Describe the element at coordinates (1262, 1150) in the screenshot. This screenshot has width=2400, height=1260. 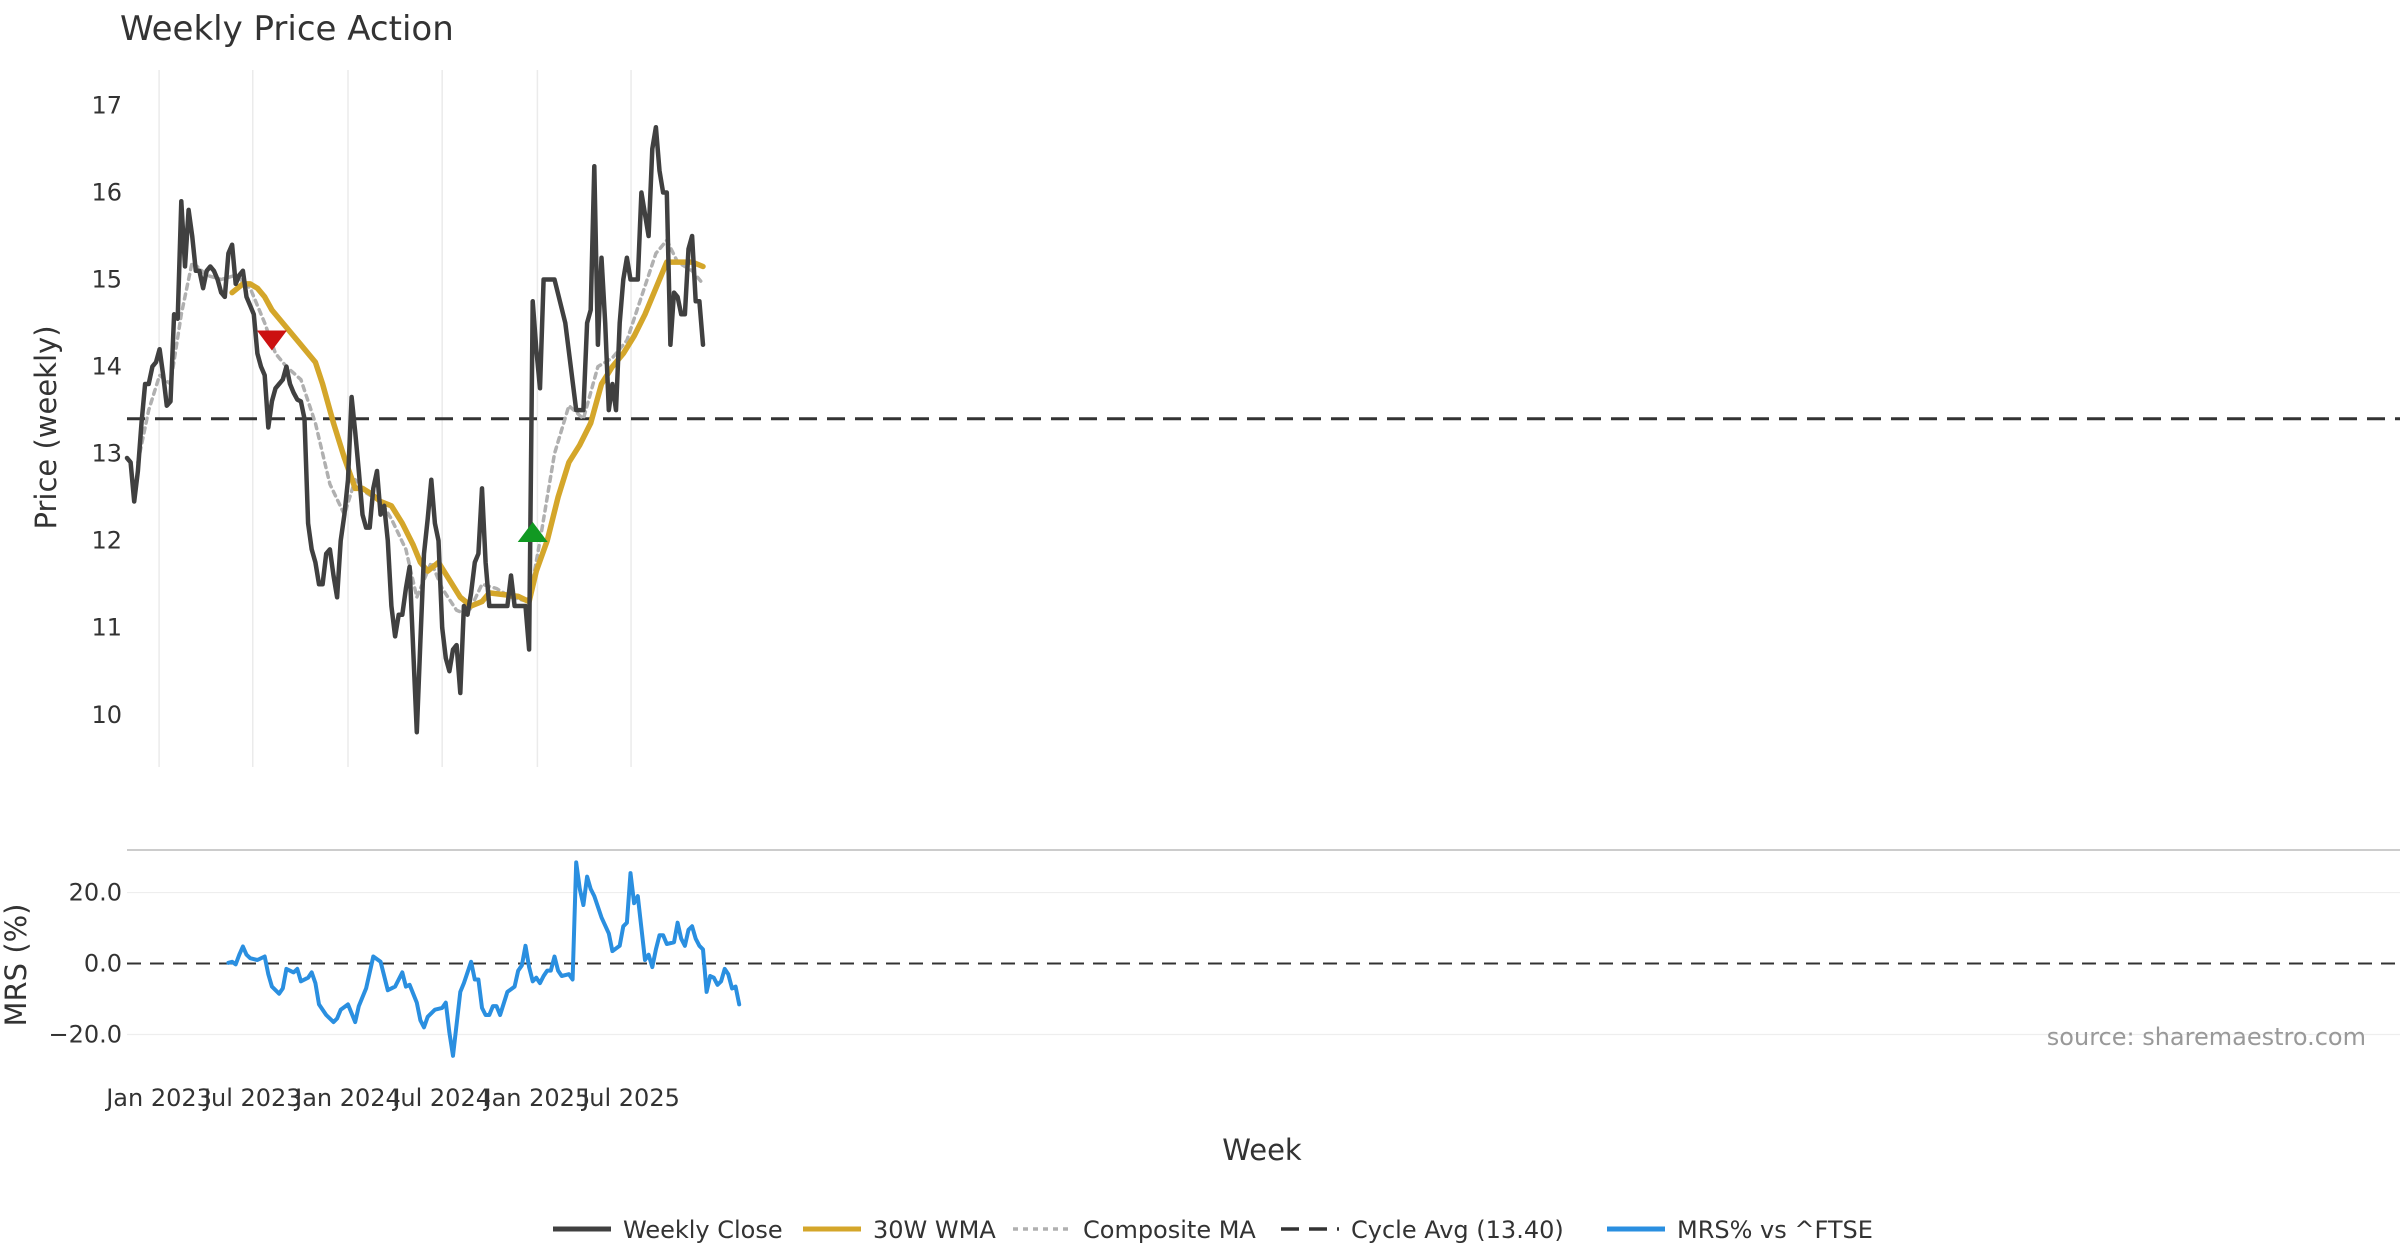
I see `x-axis-label: Week` at that location.